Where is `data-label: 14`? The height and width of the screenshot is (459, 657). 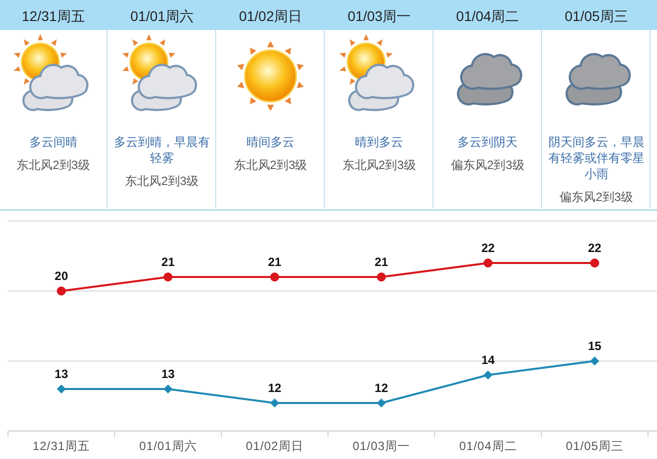 data-label: 14 is located at coordinates (488, 360).